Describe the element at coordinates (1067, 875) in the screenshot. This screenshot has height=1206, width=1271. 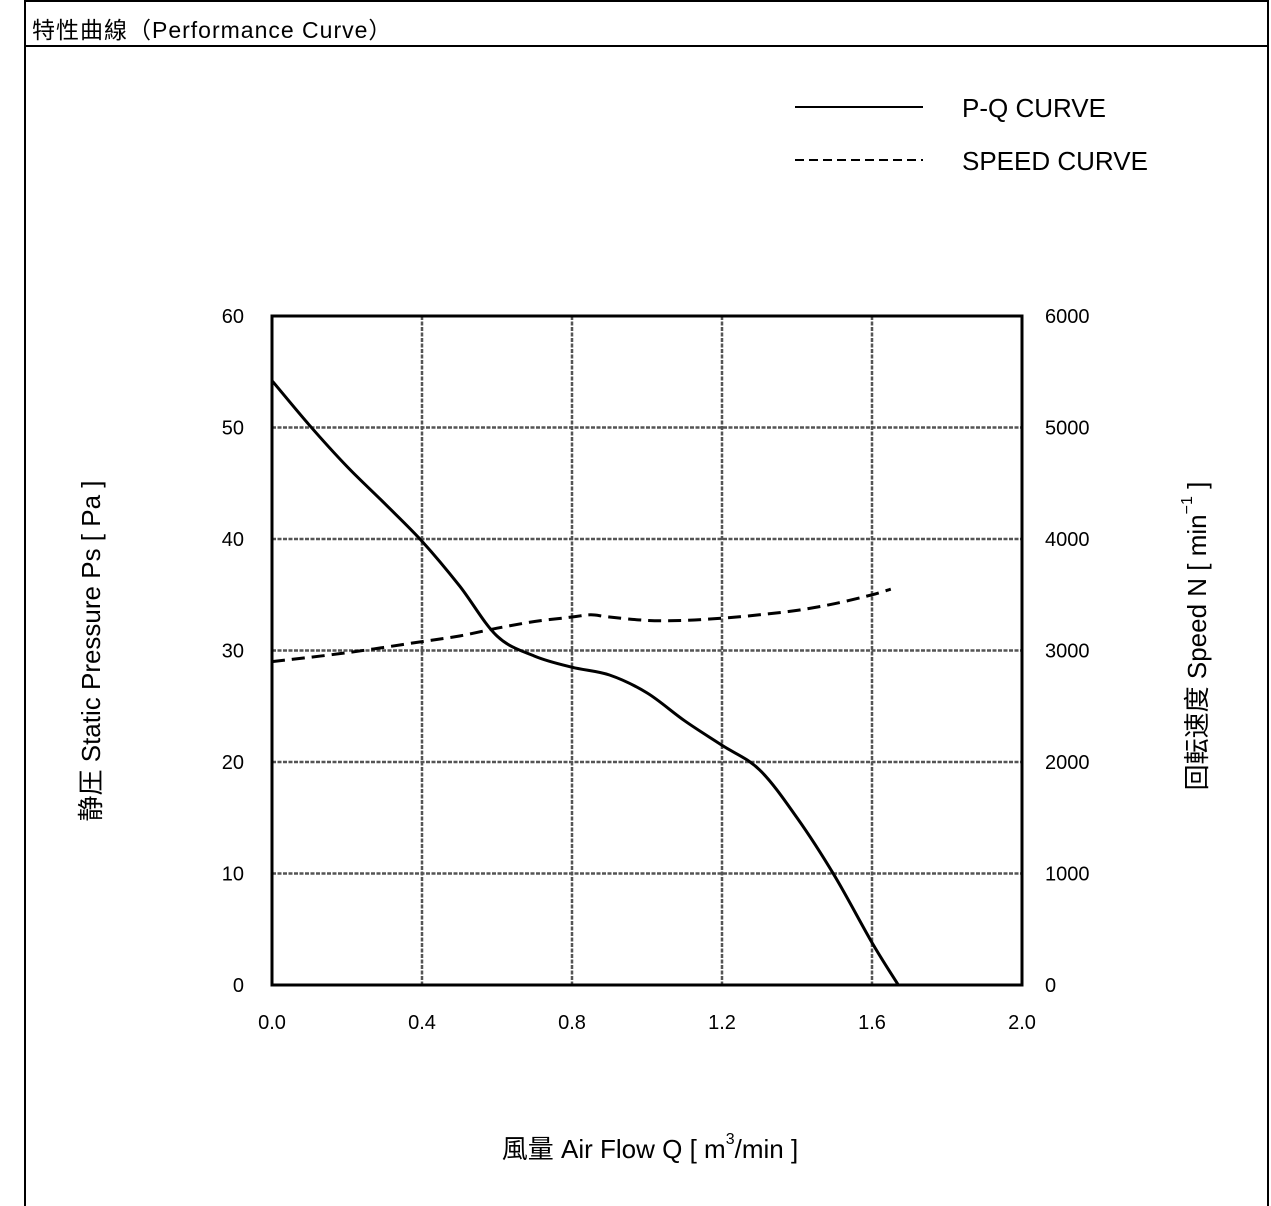
I see `y-right-tick-label: 1000` at that location.